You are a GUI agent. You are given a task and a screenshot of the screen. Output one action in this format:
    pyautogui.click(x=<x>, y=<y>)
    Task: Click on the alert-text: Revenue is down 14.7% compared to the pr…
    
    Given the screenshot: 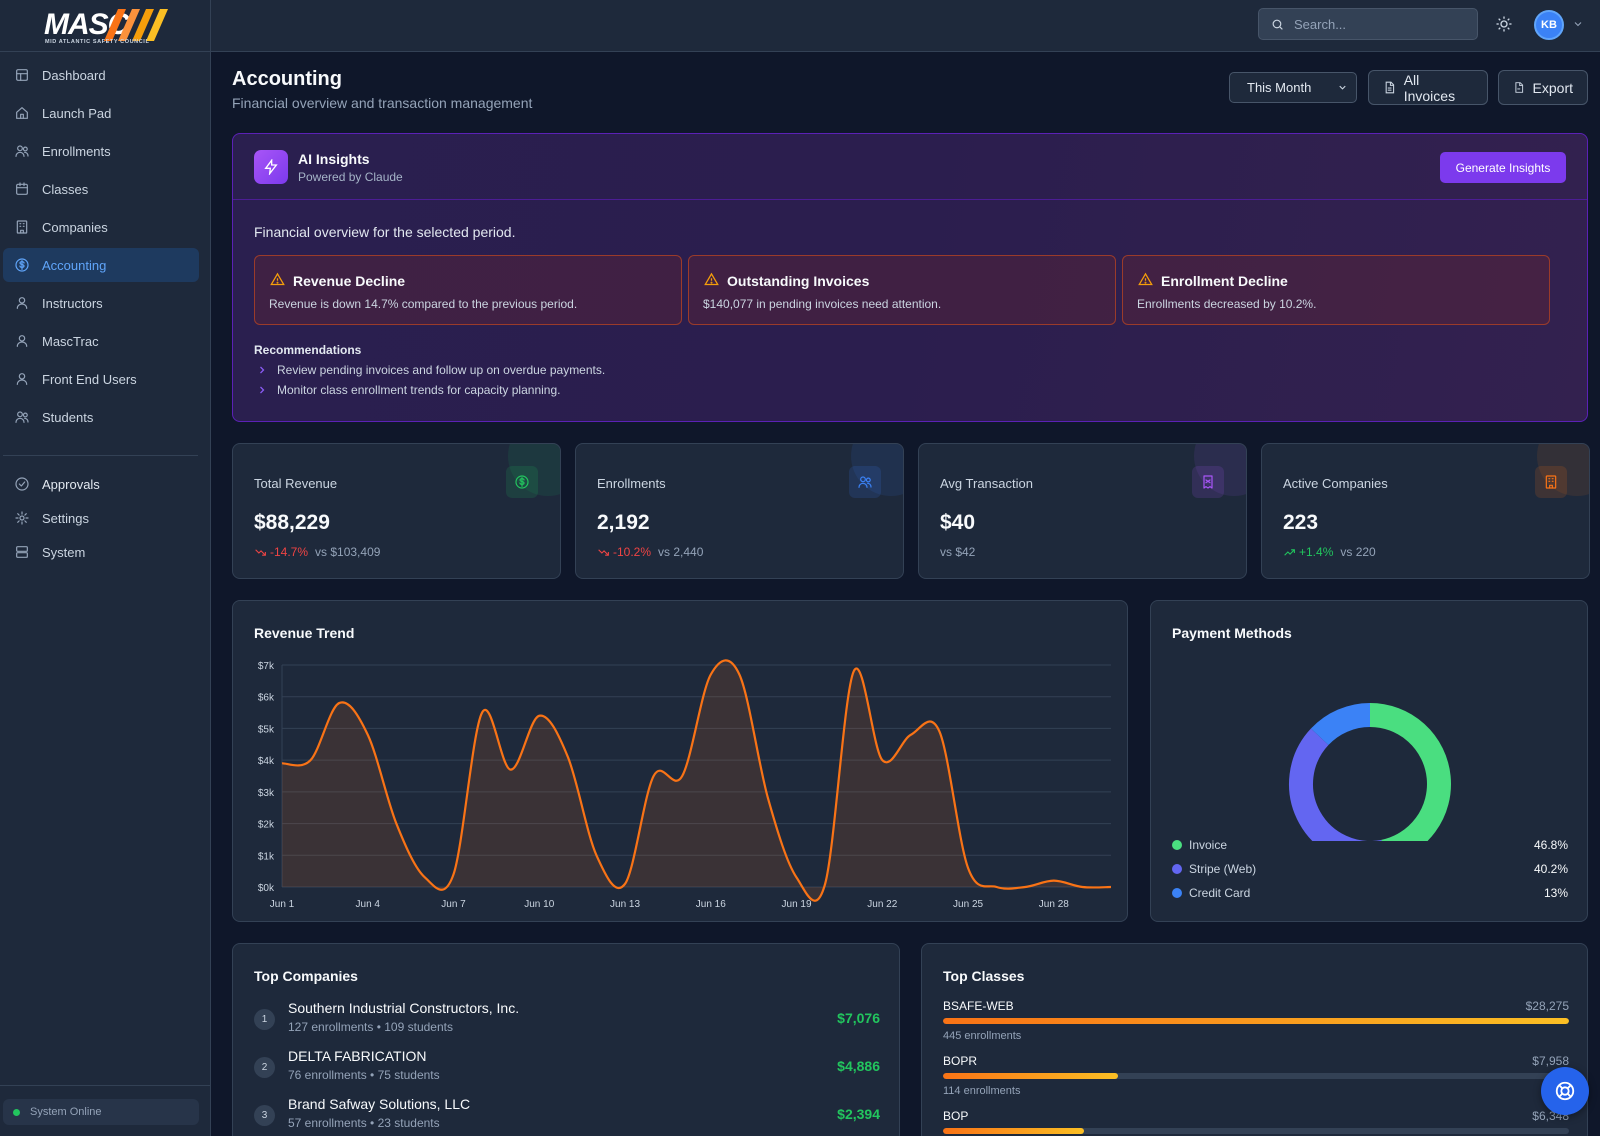 What is the action you would take?
    pyautogui.click(x=423, y=304)
    